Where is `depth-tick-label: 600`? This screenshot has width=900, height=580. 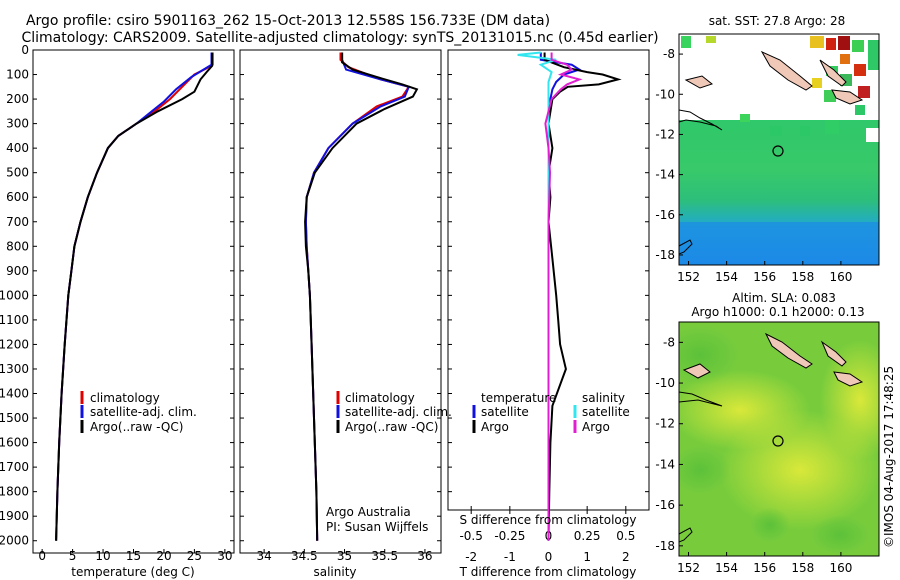
depth-tick-label: 600 is located at coordinates (17, 197).